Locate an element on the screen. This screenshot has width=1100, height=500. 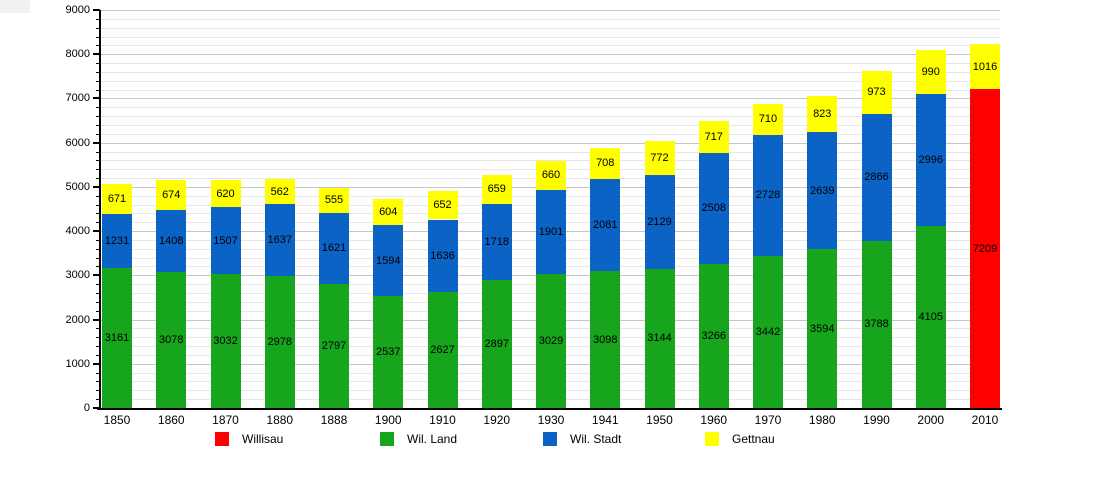
bar-value-label: 3788 is located at coordinates (876, 324).